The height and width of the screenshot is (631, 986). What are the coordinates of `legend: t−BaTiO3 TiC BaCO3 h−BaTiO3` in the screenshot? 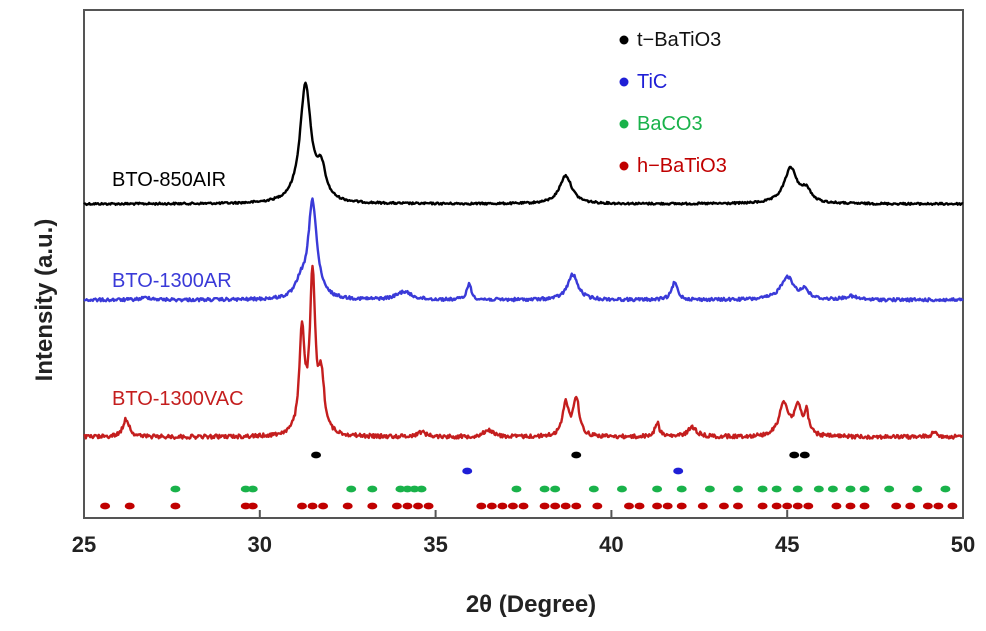 It's located at (673, 103).